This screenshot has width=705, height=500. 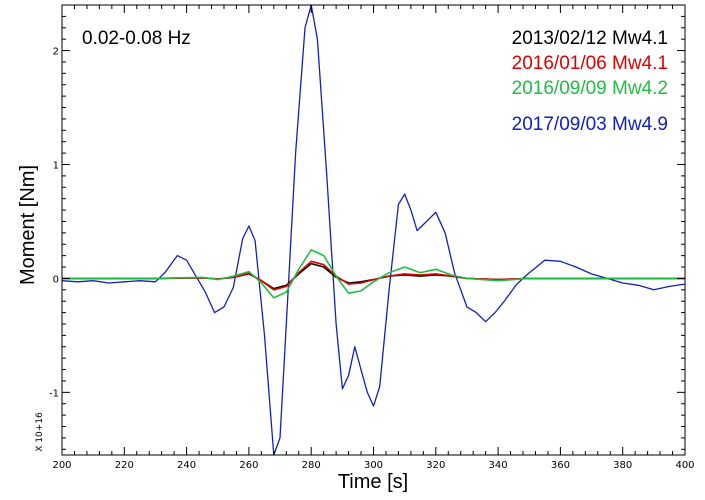 What do you see at coordinates (54, 393) in the screenshot?
I see `y-tick-label: -1` at bounding box center [54, 393].